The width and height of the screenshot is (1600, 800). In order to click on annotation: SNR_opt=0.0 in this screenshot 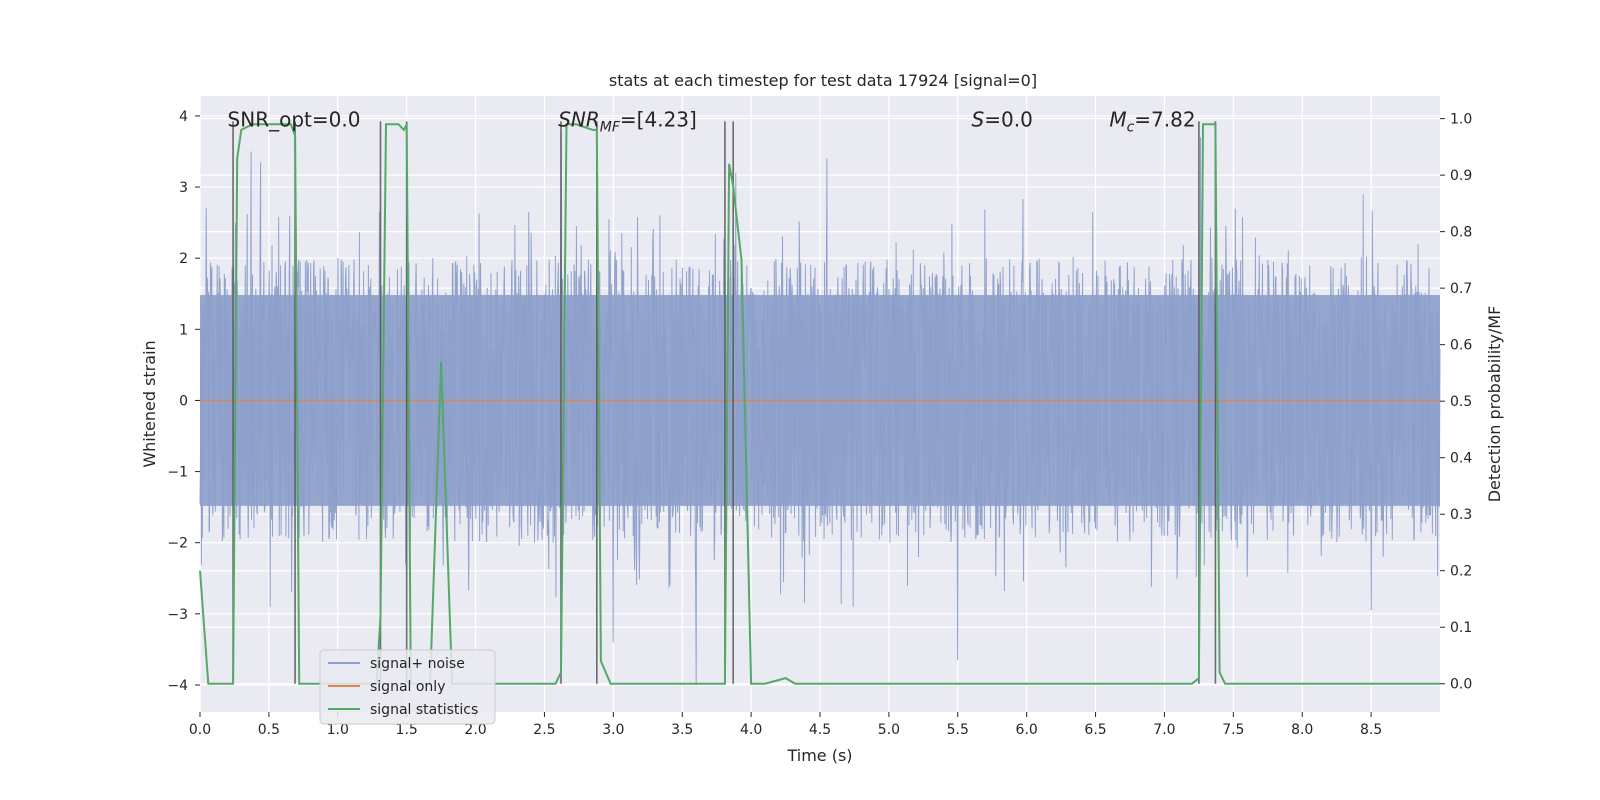, I will do `click(294, 120)`.